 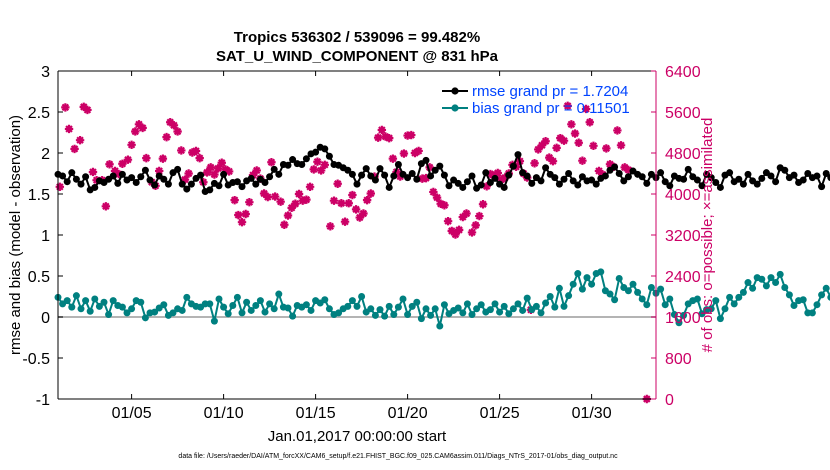 I want to click on y-tick-label: 1.5, so click(x=39, y=195).